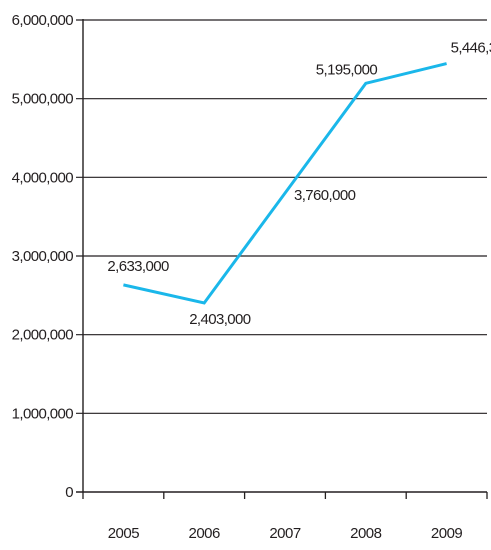  I want to click on x-tick-label: 2009, so click(447, 533).